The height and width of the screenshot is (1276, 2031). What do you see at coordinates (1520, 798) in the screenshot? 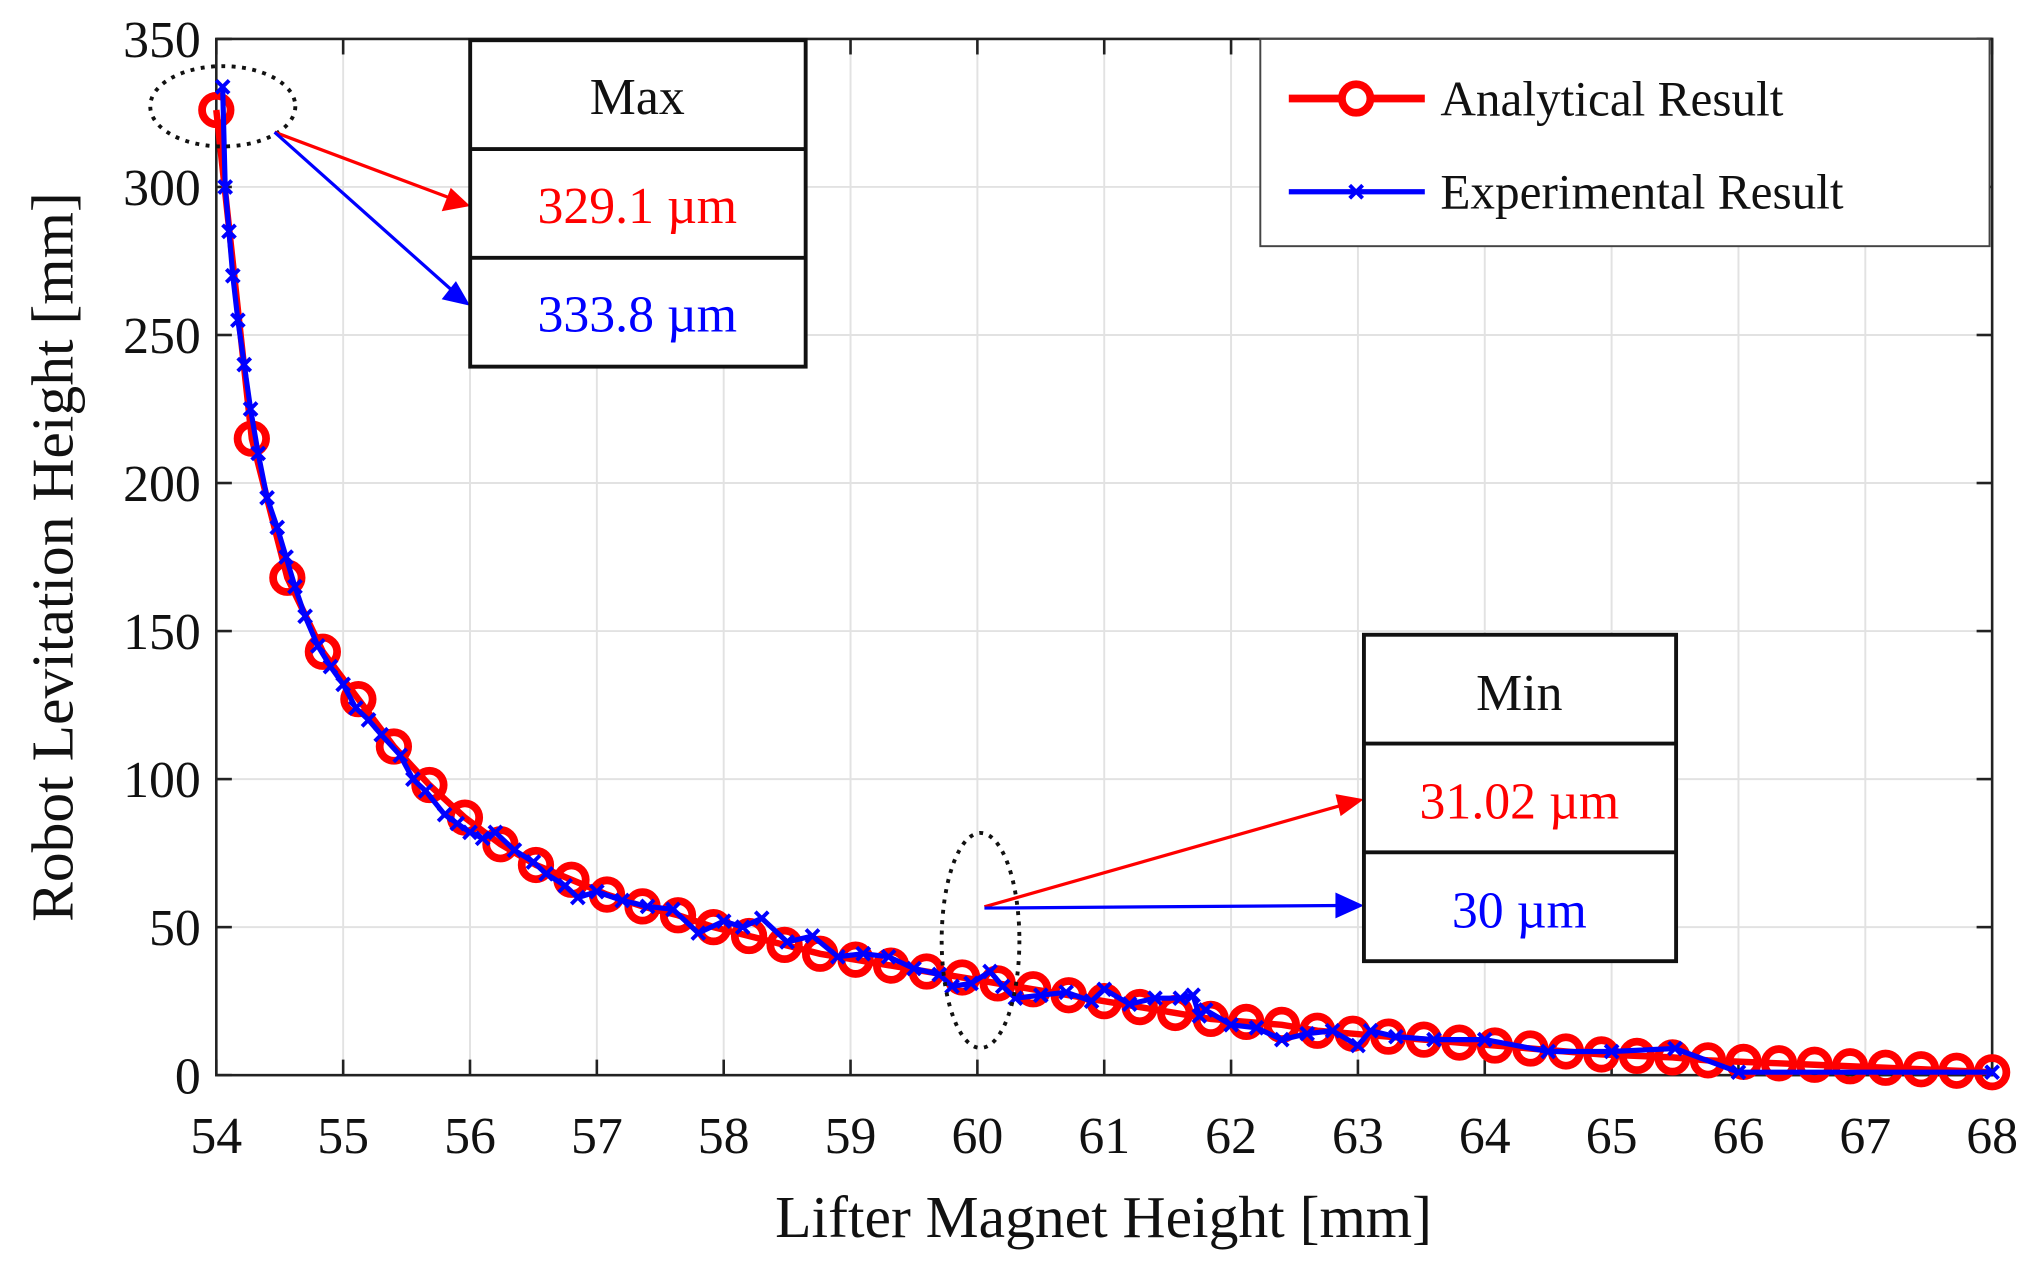
I see `min-box: Min 31.02 µm 30 µm` at bounding box center [1520, 798].